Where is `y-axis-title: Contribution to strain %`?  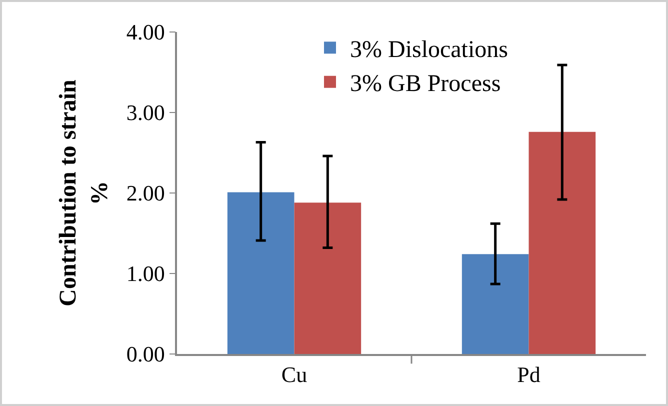
y-axis-title: Contribution to strain % is located at coordinates (84, 193).